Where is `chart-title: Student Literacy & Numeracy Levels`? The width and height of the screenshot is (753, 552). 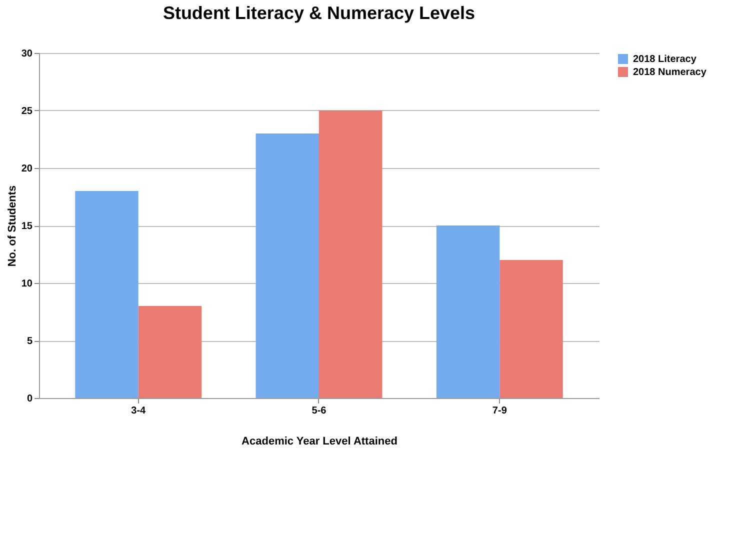
chart-title: Student Literacy & Numeracy Levels is located at coordinates (319, 13).